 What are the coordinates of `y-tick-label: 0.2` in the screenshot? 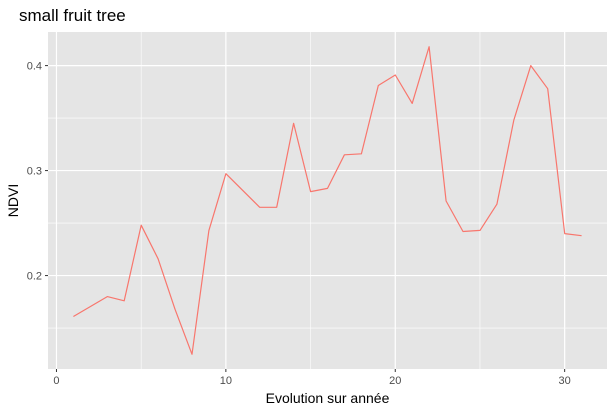 It's located at (34, 277).